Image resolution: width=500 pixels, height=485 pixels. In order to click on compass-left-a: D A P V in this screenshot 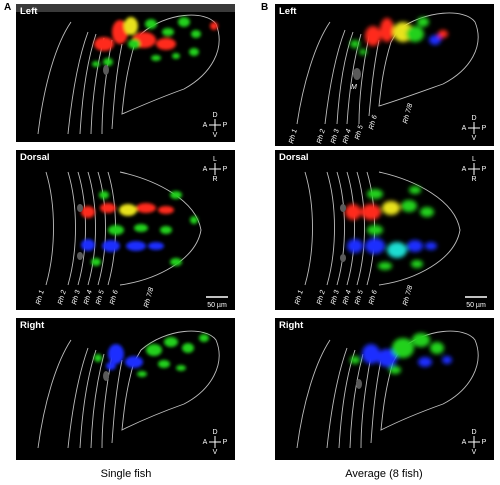, I will do `click(215, 125)`.